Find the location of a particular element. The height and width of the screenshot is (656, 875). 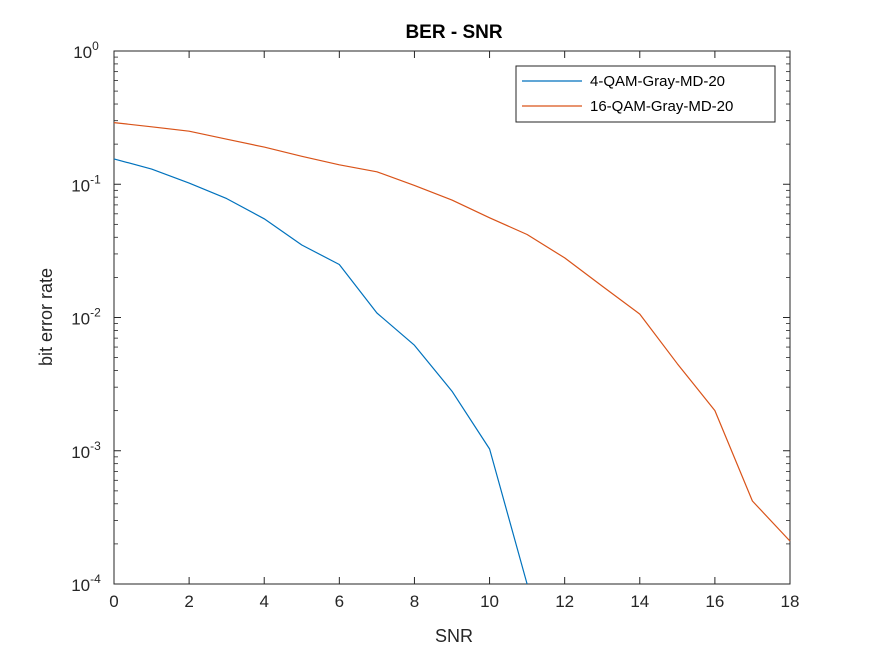

y-axis-label: bit error rate is located at coordinates (46, 317).